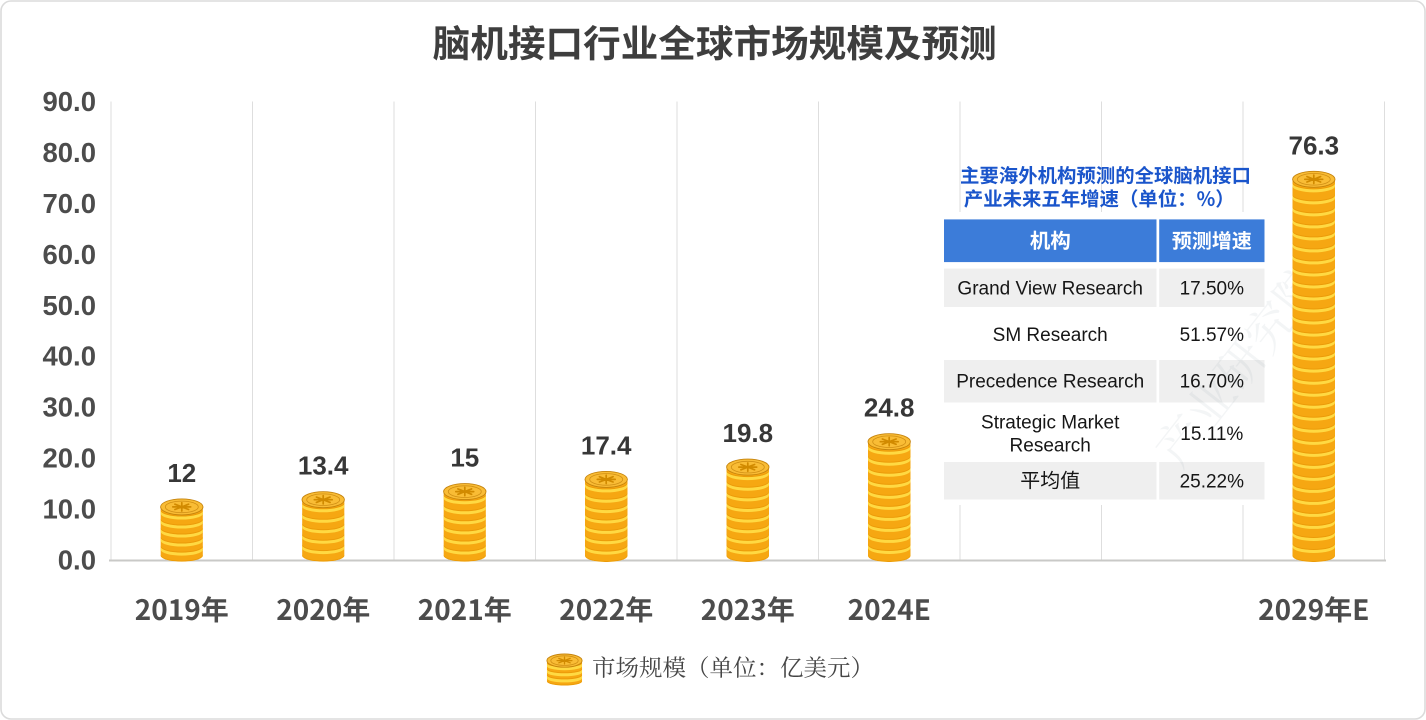 This screenshot has height=720, width=1426. I want to click on svg-text: 12, so click(181, 473).